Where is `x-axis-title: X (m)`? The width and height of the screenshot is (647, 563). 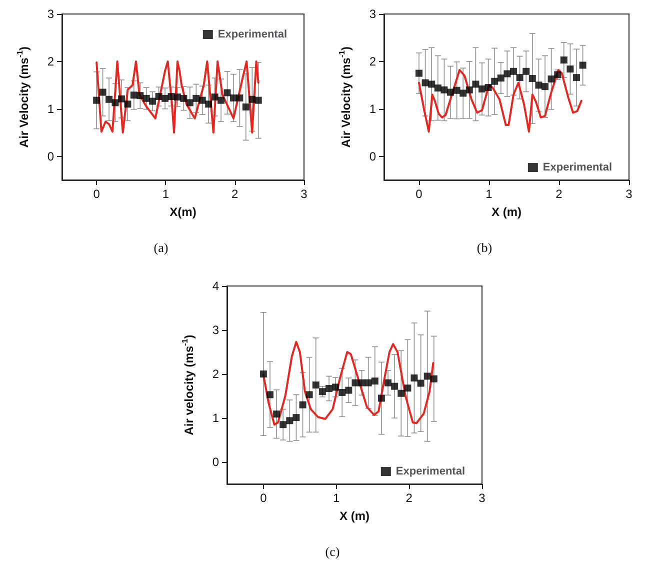 x-axis-title: X (m) is located at coordinates (355, 516).